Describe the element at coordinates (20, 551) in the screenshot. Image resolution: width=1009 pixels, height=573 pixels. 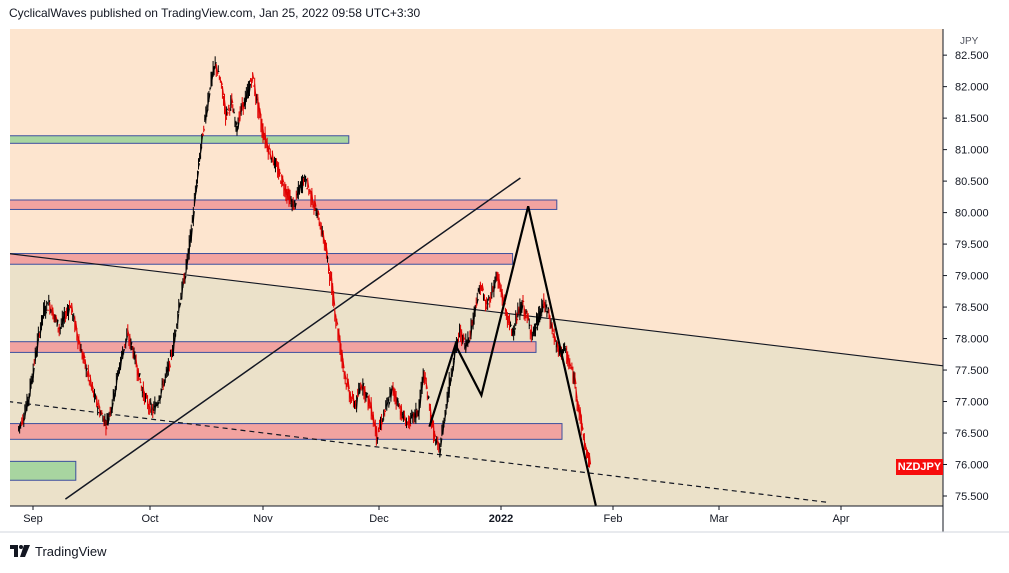
I see `tradingview-logo-icon` at that location.